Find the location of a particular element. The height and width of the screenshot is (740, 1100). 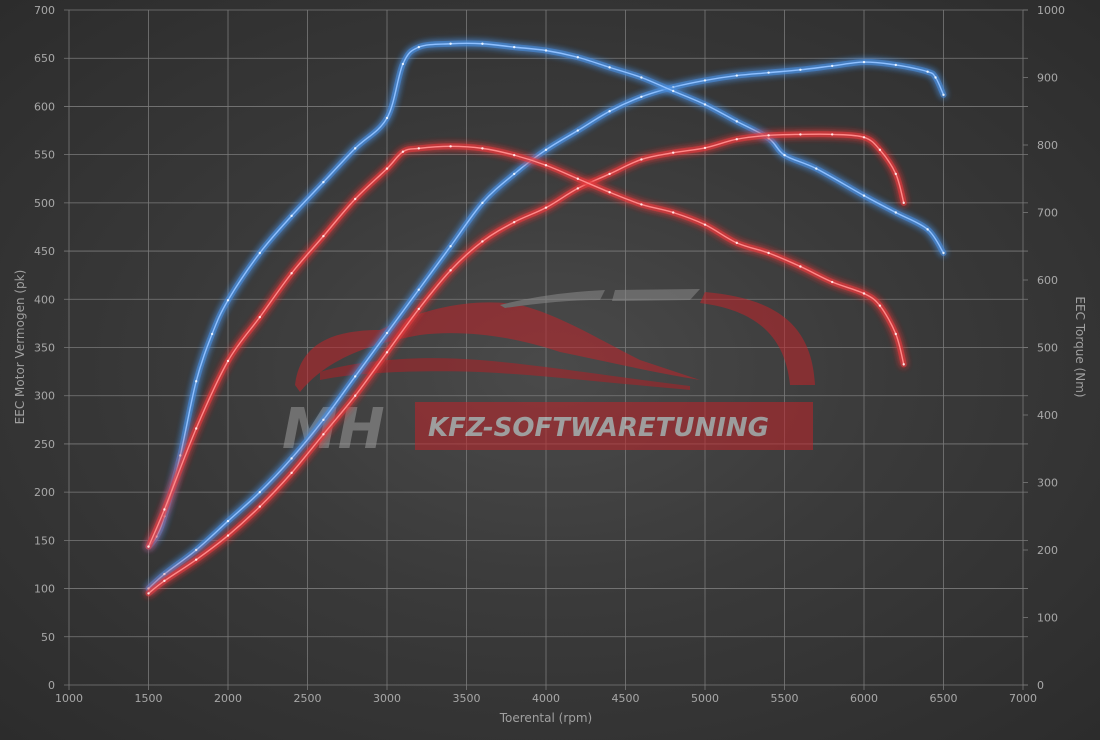

y-left-tick-label: 300 is located at coordinates (44, 396).